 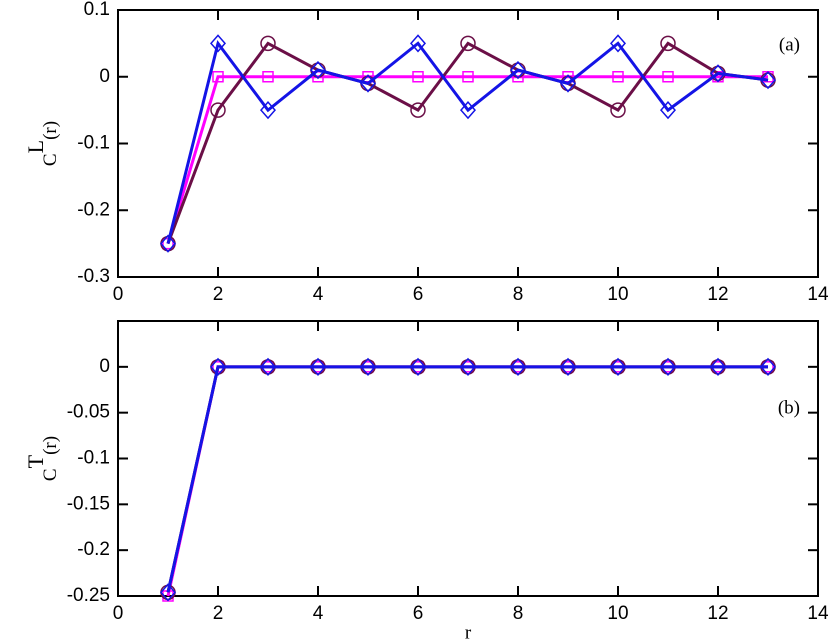 I want to click on y-tick-label: -0.15, so click(x=88, y=503).